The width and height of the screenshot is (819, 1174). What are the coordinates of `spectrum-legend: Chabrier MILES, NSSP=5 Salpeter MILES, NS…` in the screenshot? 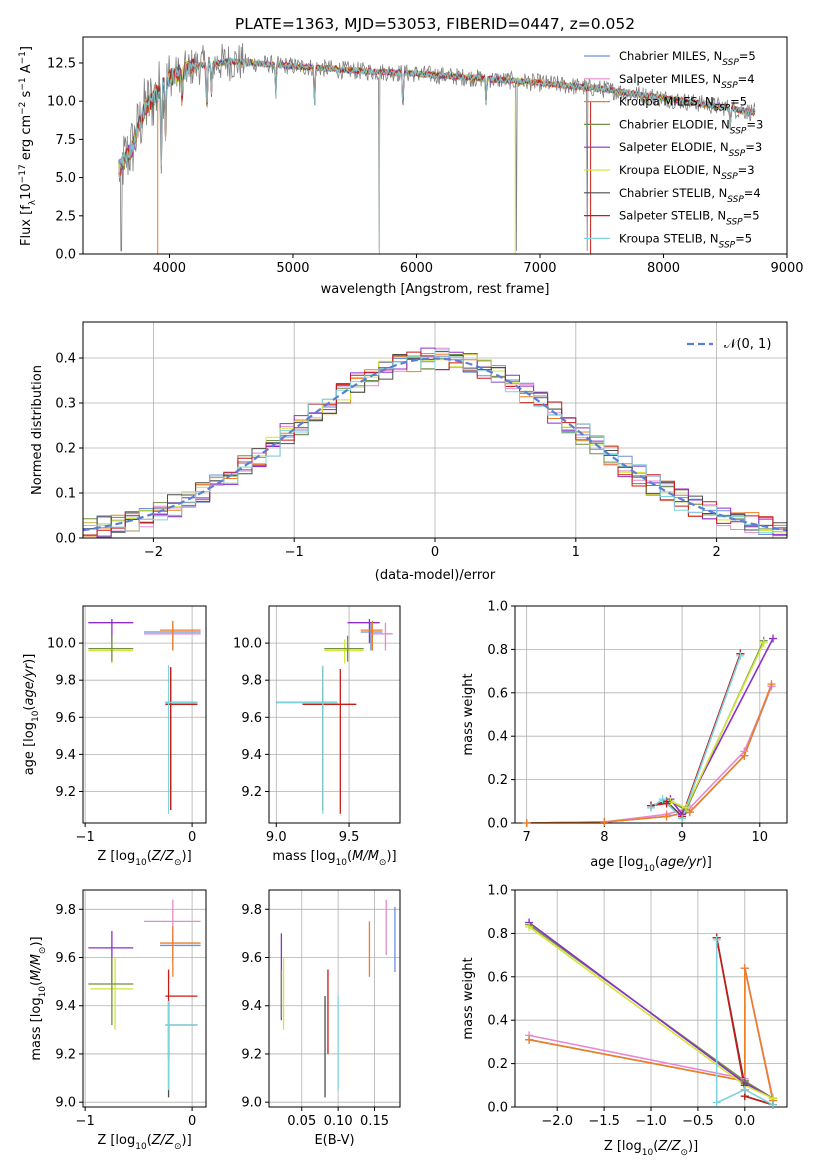 It's located at (673, 149).